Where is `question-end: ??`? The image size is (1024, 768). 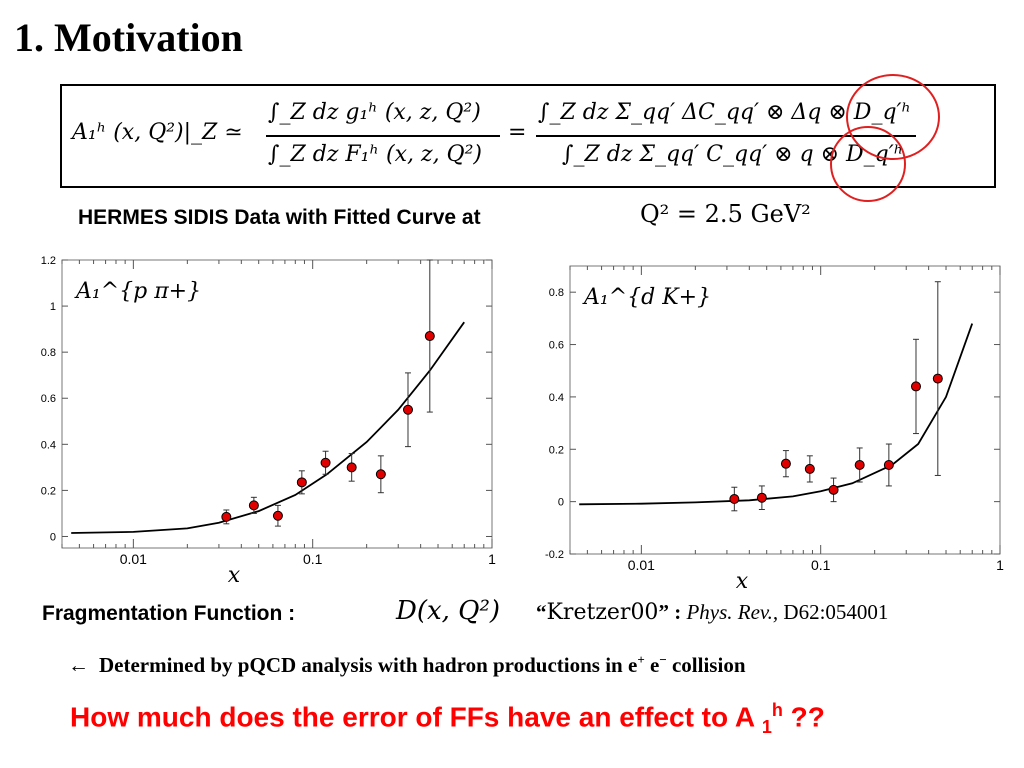
question-end: ?? is located at coordinates (803, 717).